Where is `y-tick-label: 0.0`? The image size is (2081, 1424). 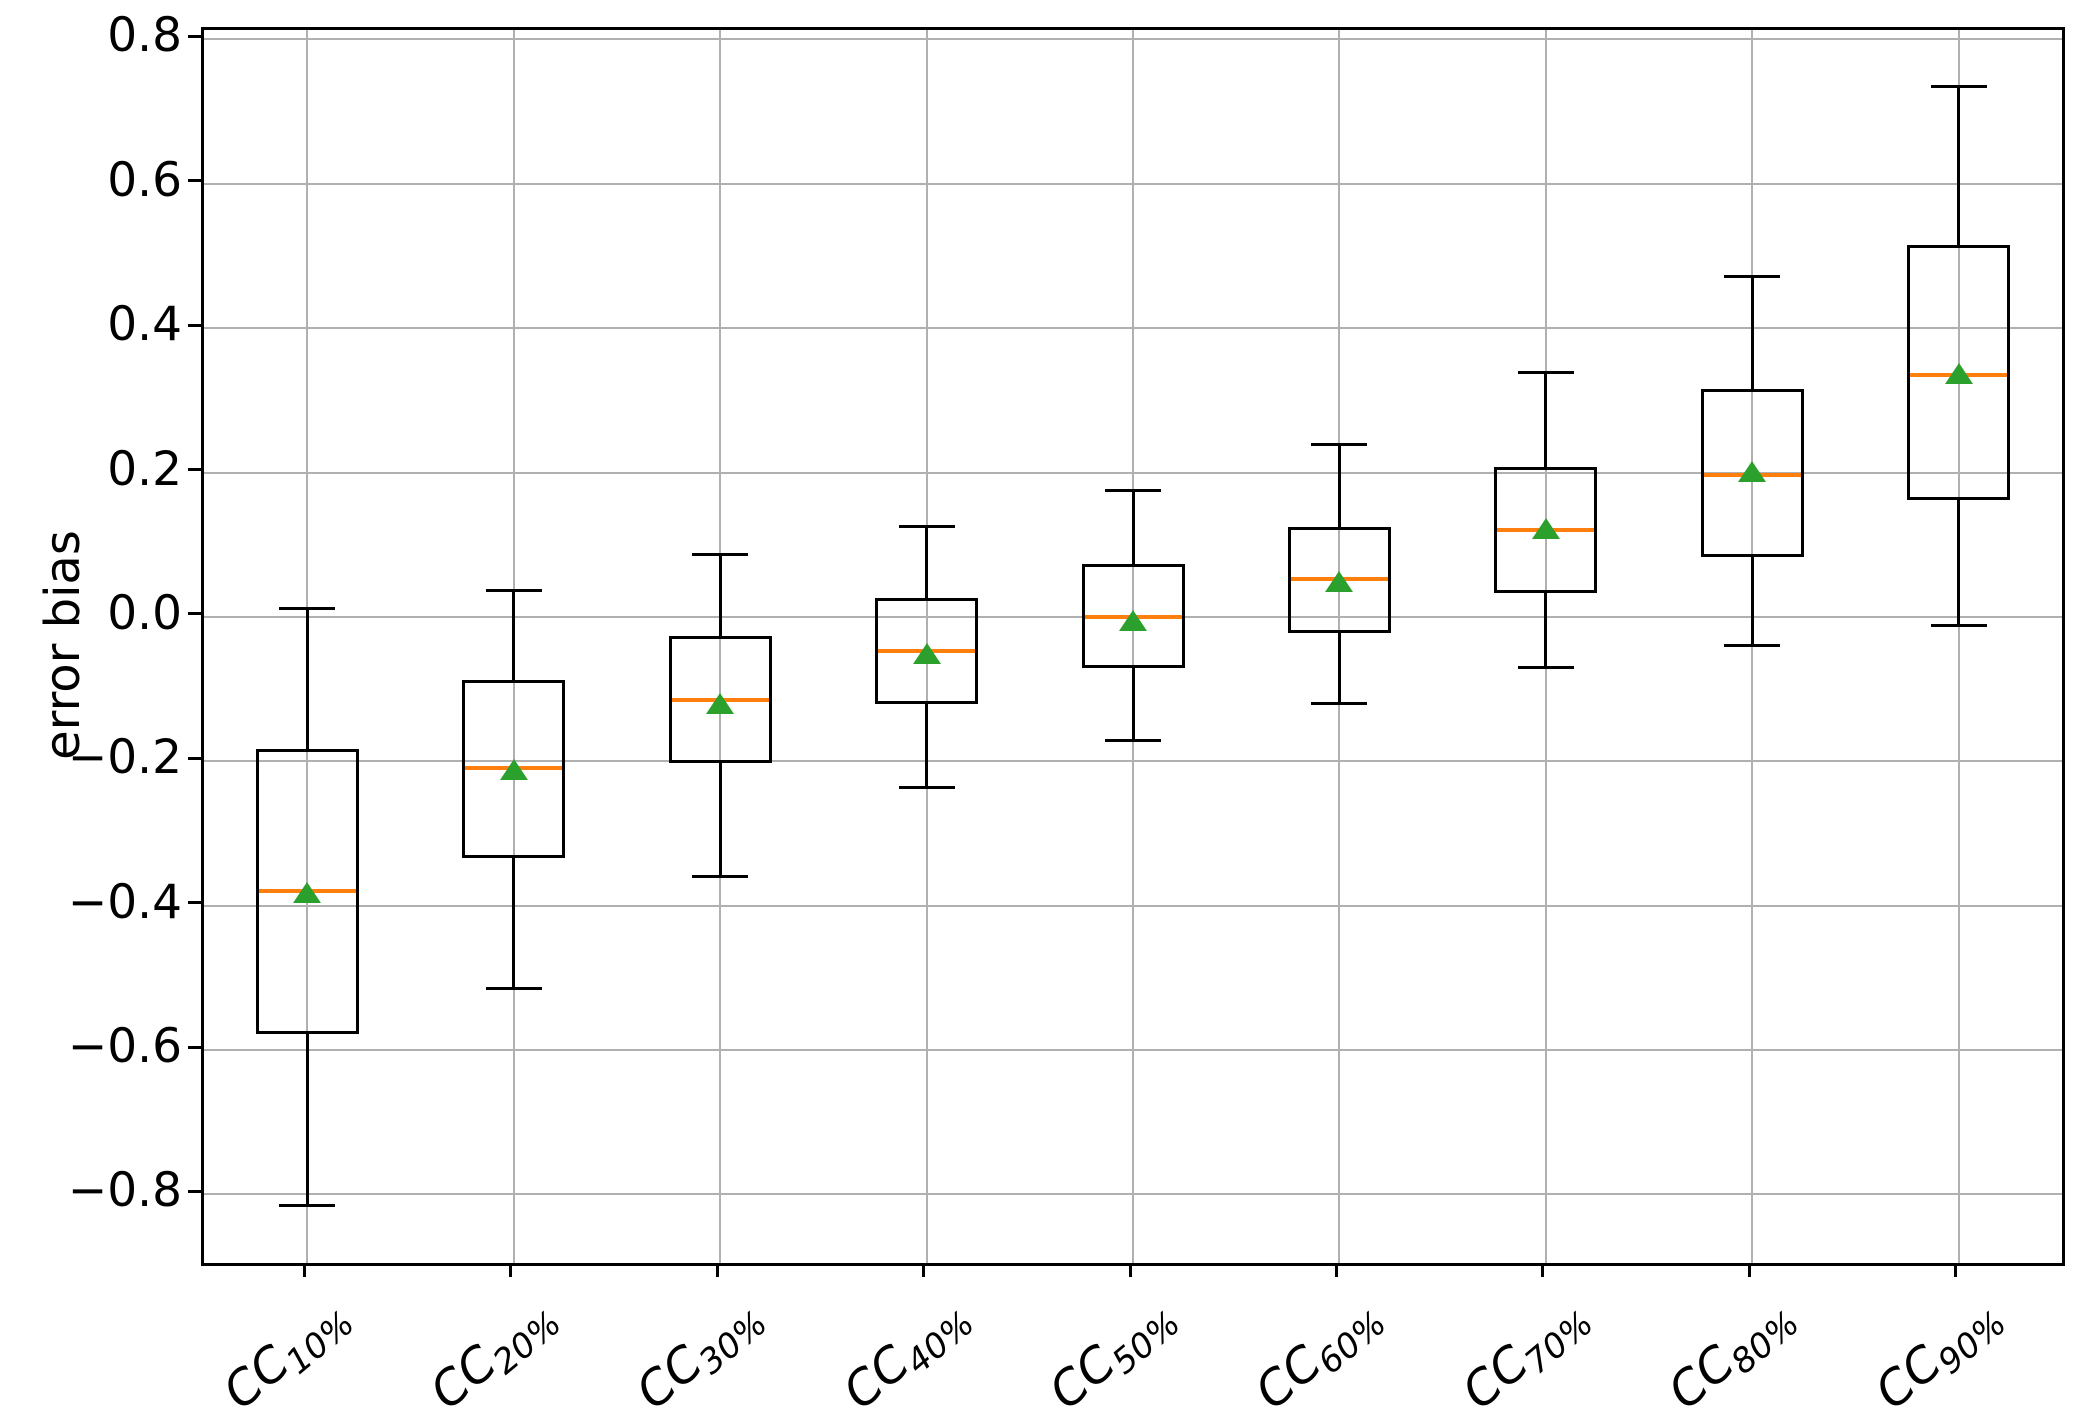
y-tick-label: 0.0 is located at coordinates (144, 613).